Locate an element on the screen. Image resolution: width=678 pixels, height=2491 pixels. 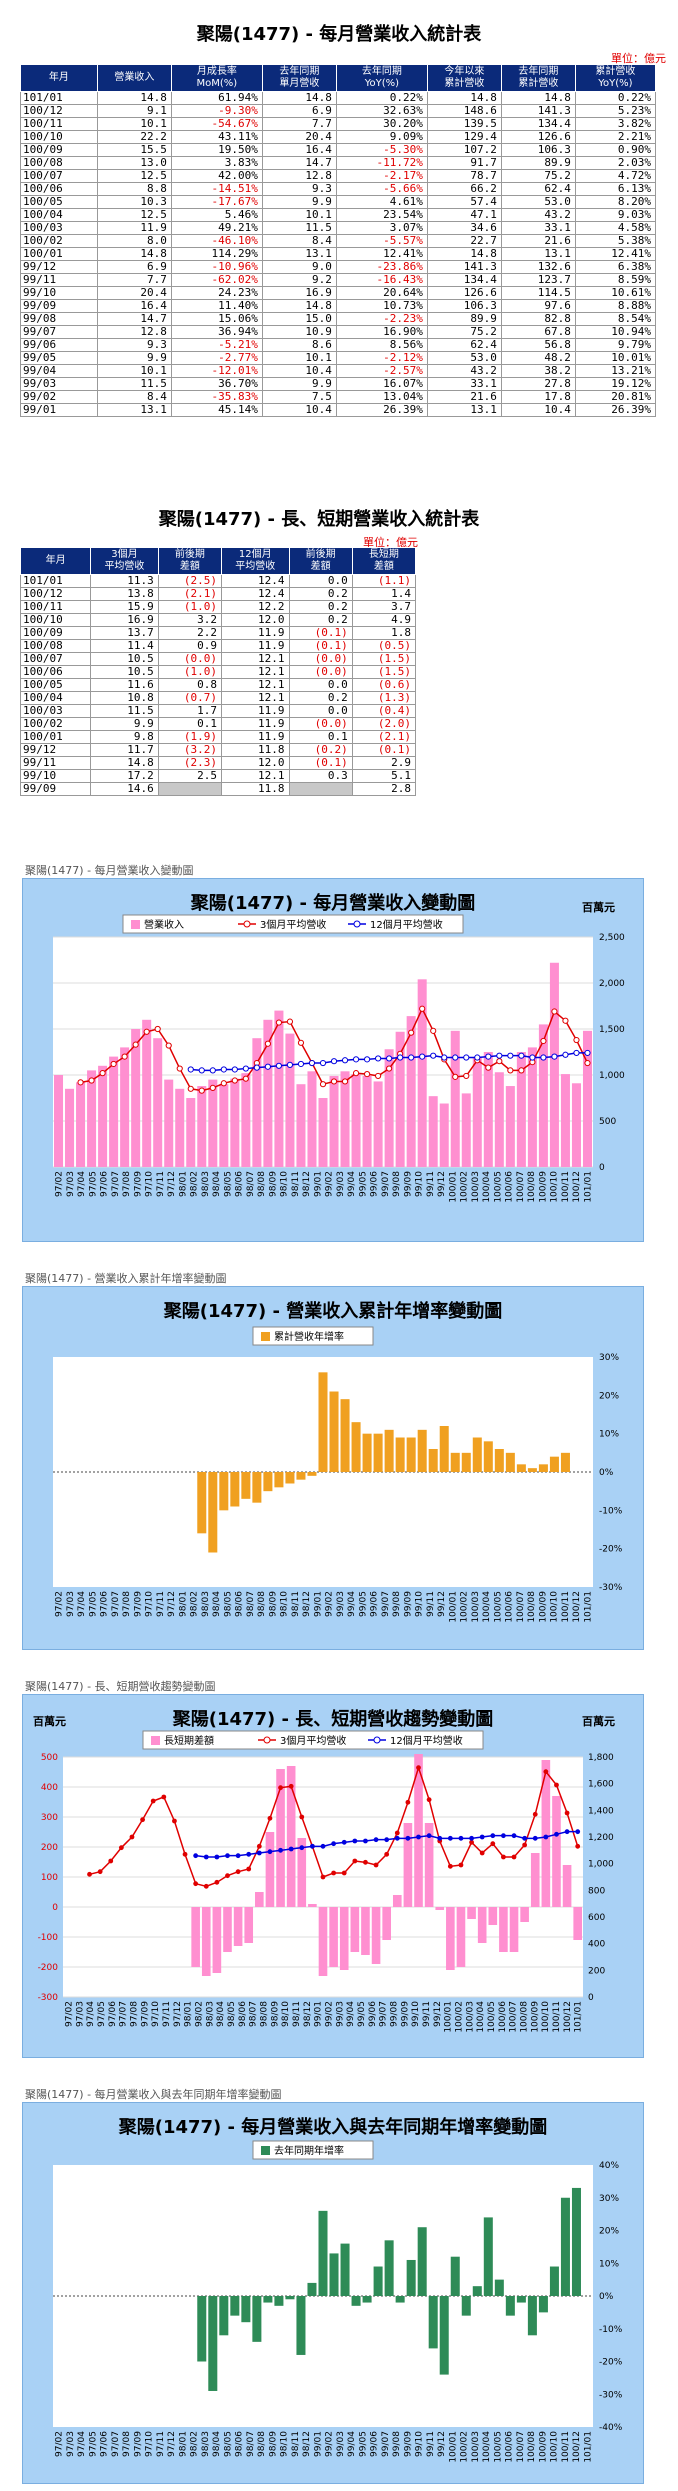
x-tick-label: 97/12 is located at coordinates (172, 1604).